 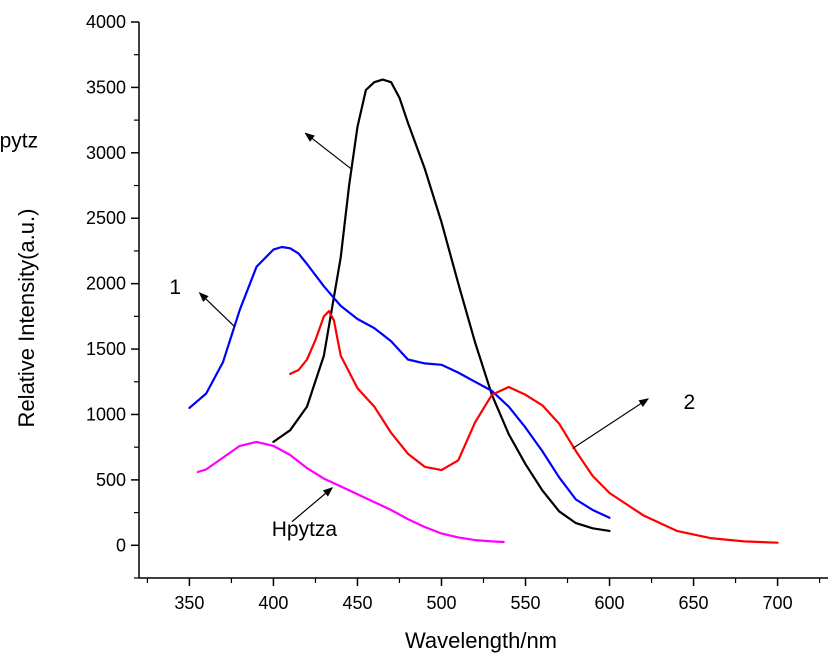 What do you see at coordinates (106, 284) in the screenshot?
I see `y-tick-label: 2000` at bounding box center [106, 284].